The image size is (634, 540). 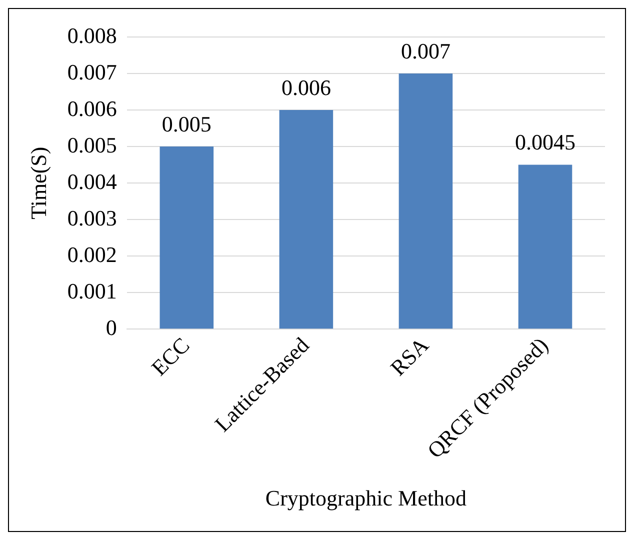 What do you see at coordinates (92, 35) in the screenshot?
I see `y-tick-label: 0.008` at bounding box center [92, 35].